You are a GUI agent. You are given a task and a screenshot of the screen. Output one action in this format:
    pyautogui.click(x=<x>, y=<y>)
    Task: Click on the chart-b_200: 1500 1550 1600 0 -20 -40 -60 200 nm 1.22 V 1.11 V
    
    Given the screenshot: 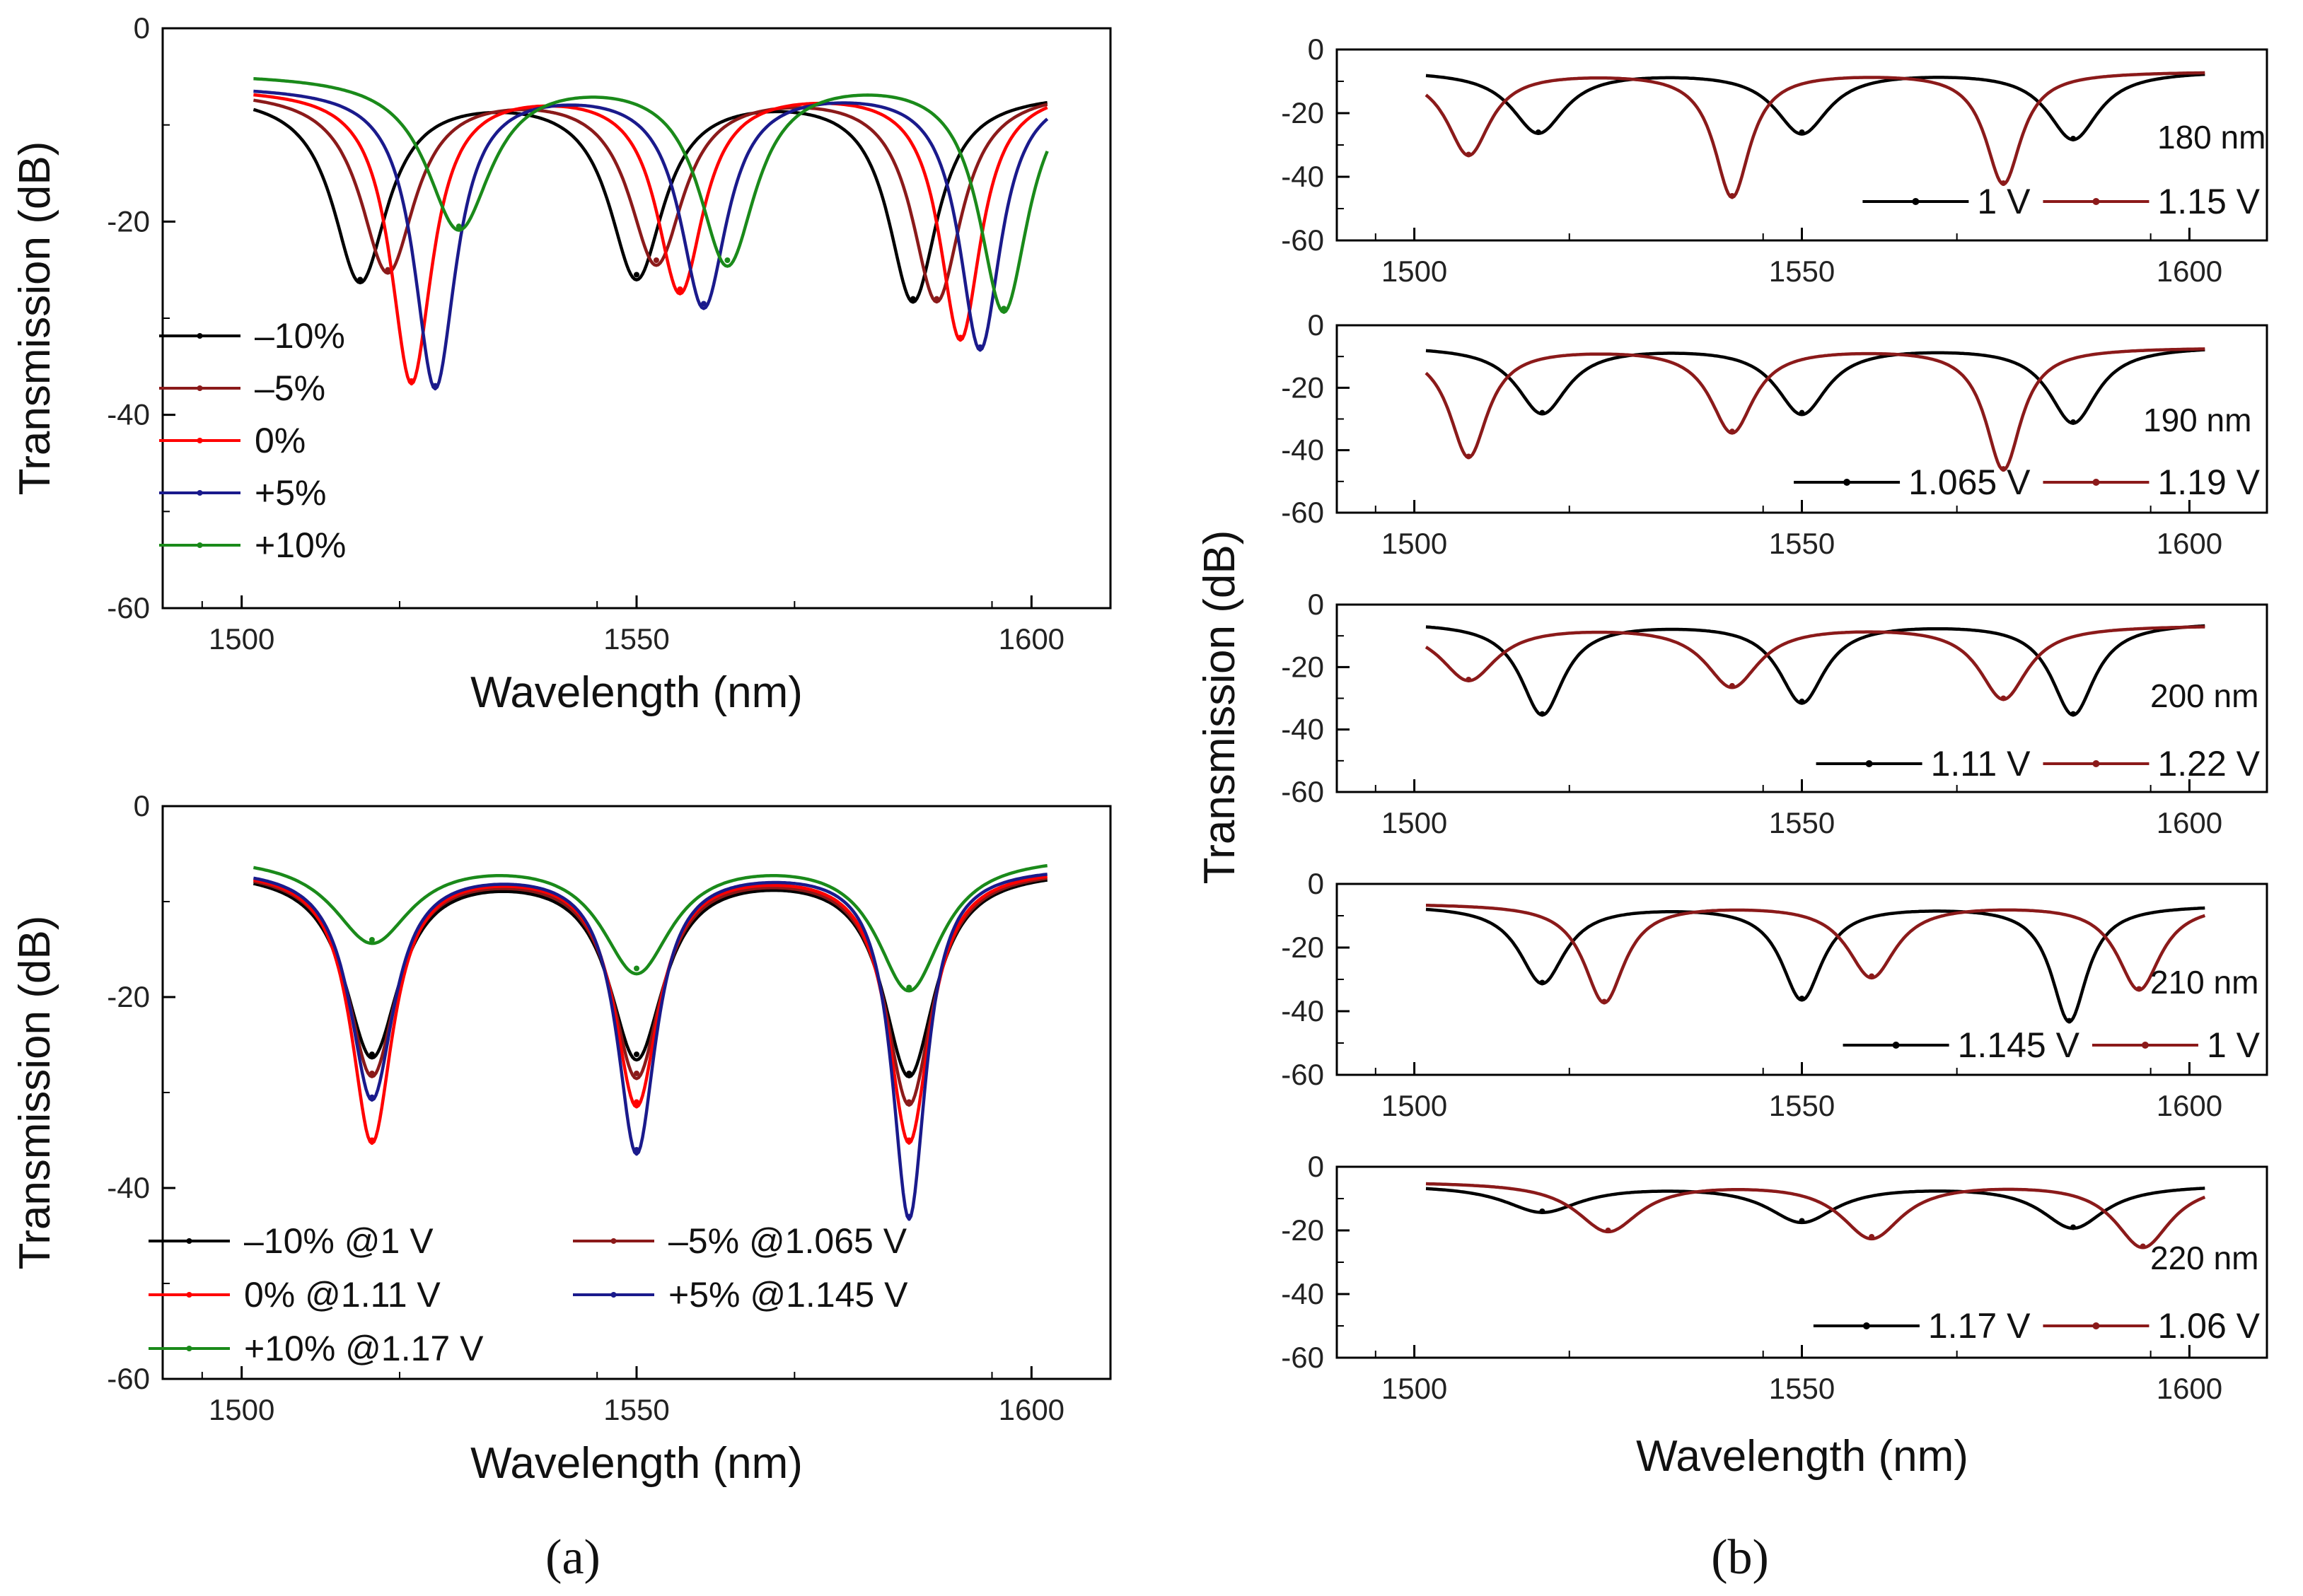 What is the action you would take?
    pyautogui.click(x=1774, y=713)
    